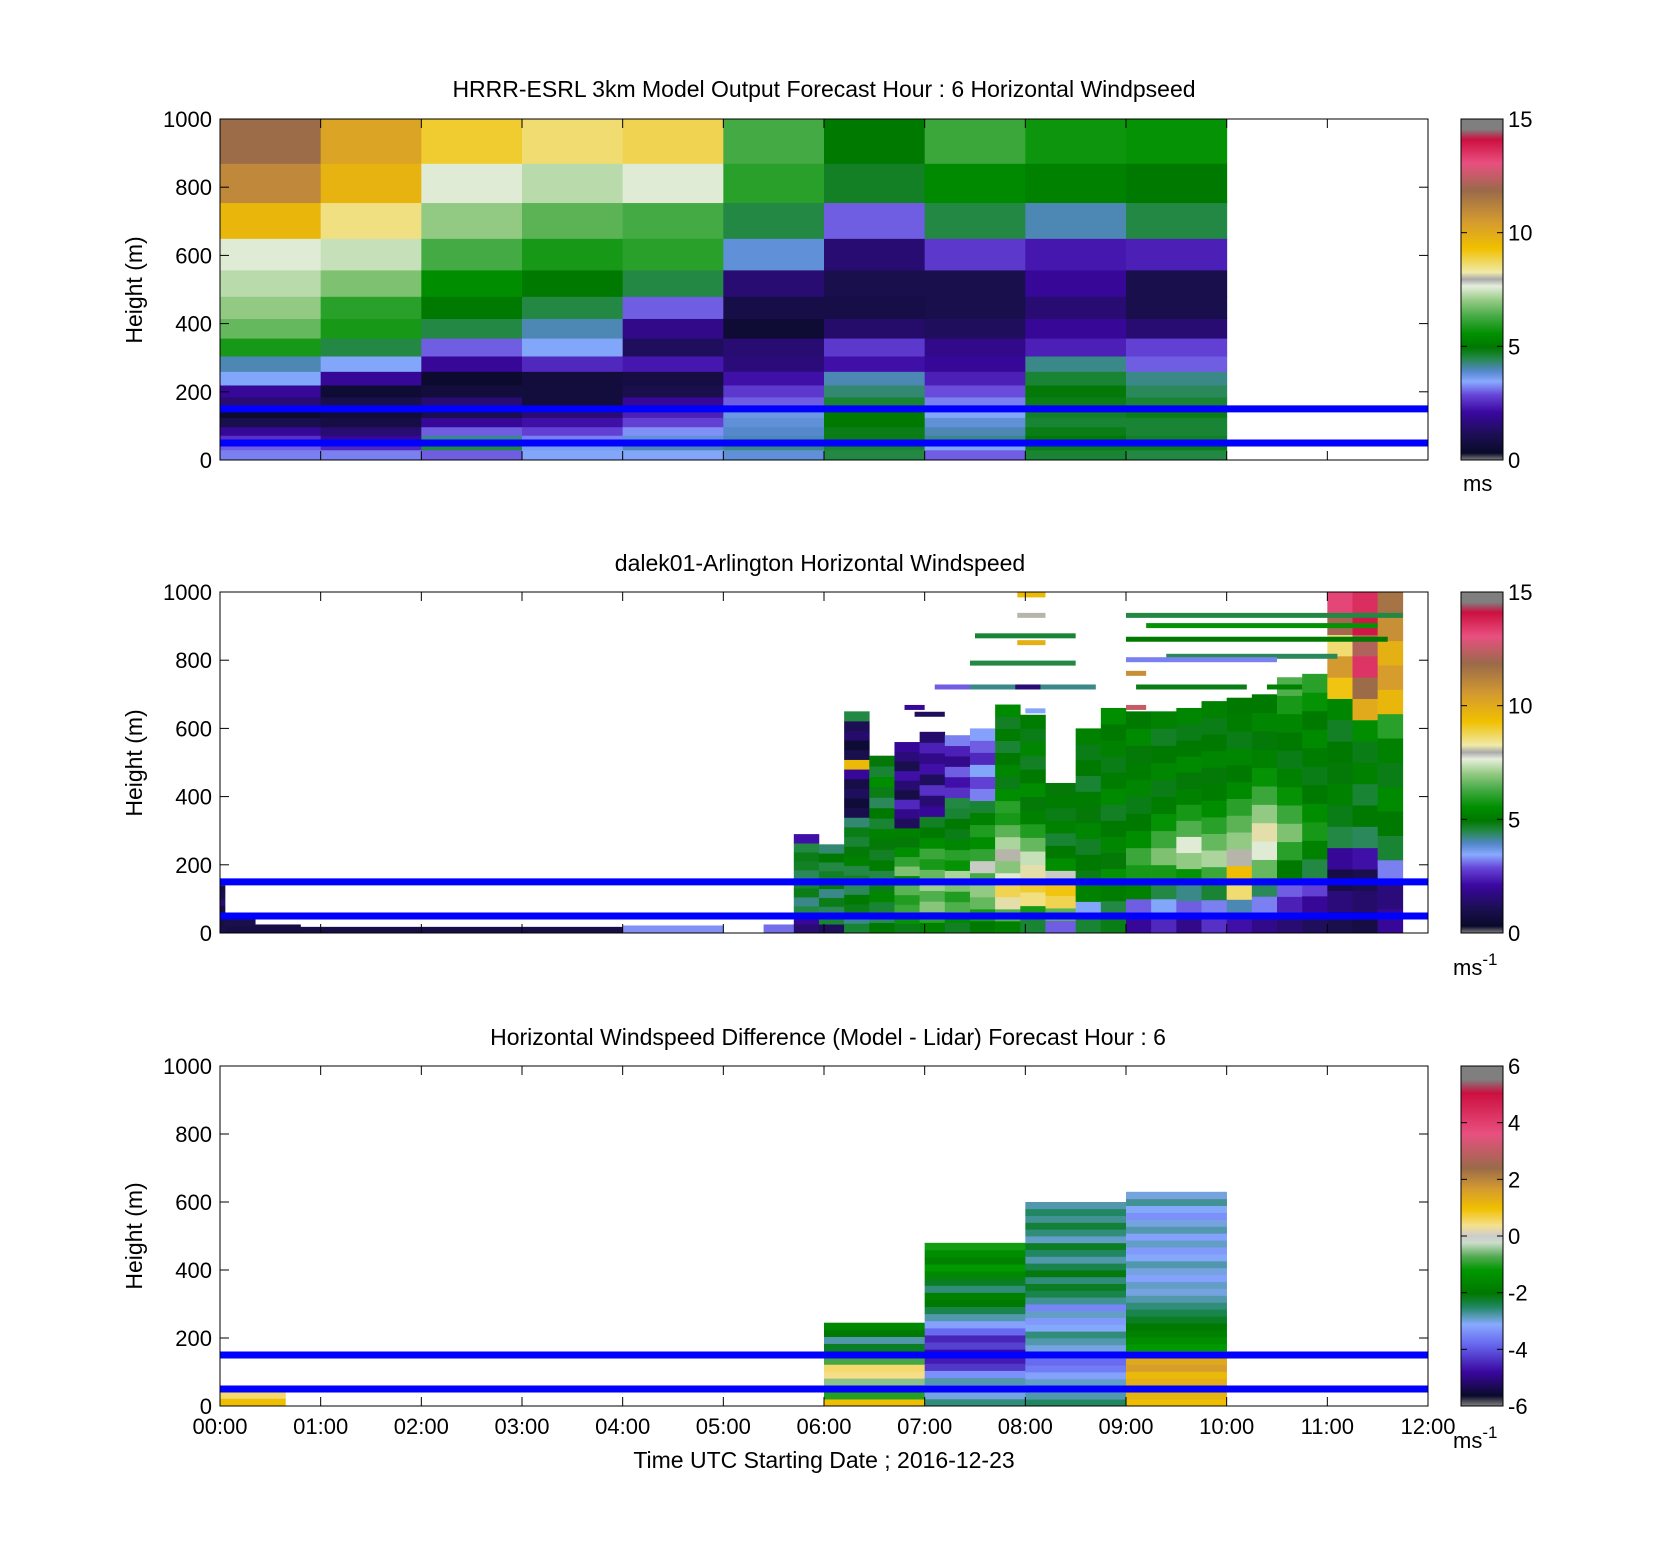  I want to click on x-tick-label: 11:00, so click(1327, 1426).